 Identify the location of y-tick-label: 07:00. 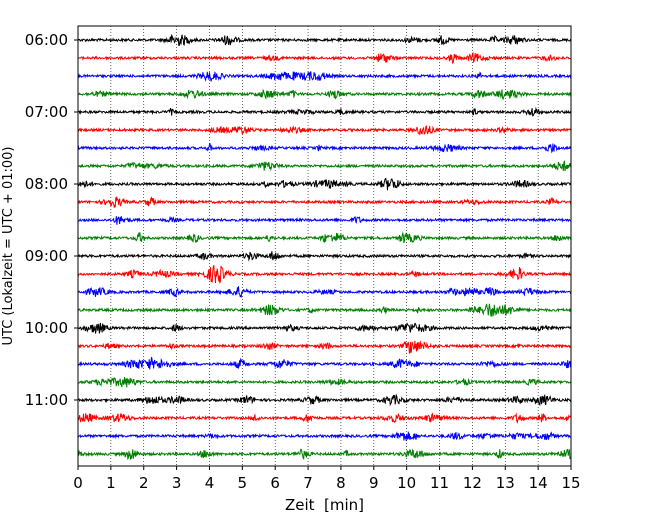
(46, 112).